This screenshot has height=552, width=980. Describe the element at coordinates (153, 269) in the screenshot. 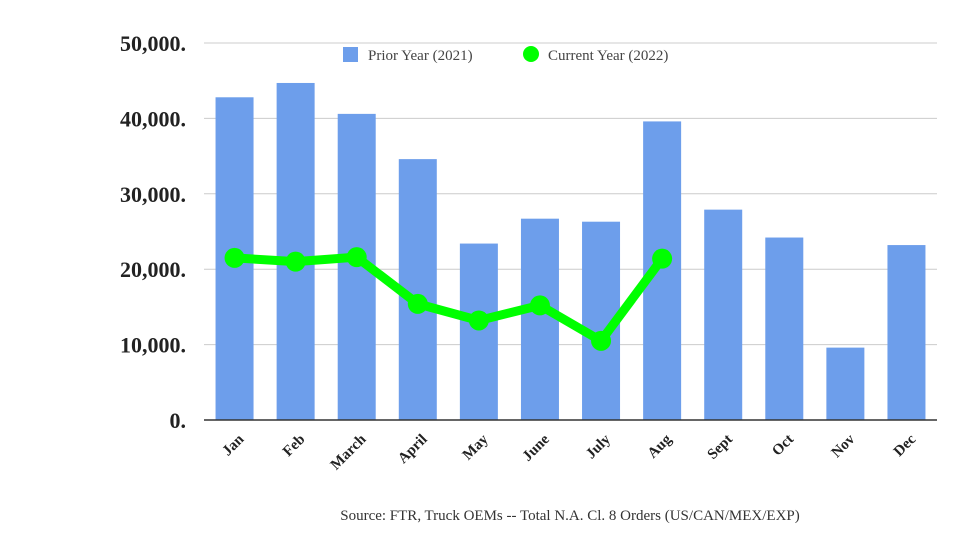

I see `y-tick-label: 20,000.` at that location.